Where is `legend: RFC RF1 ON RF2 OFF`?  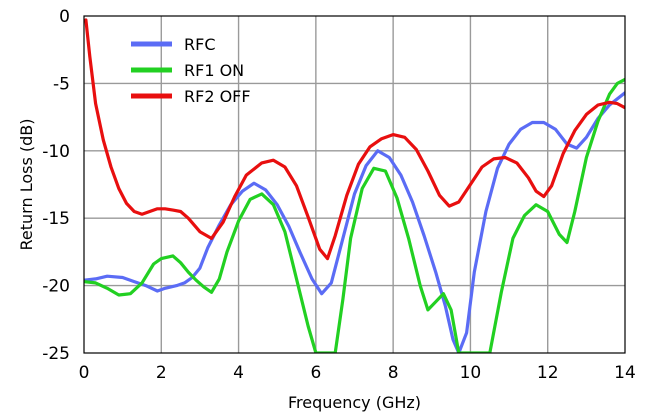 legend: RFC RF1 ON RF2 OFF is located at coordinates (191, 70).